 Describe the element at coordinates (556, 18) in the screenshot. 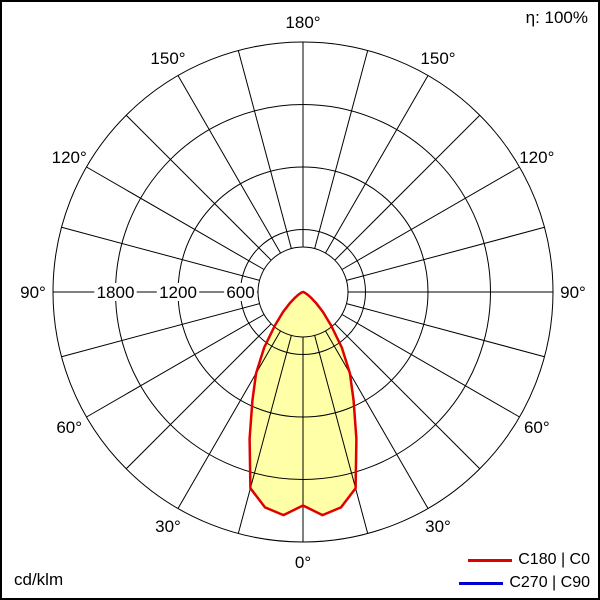

I see `efficiency-label: η: 100%` at that location.